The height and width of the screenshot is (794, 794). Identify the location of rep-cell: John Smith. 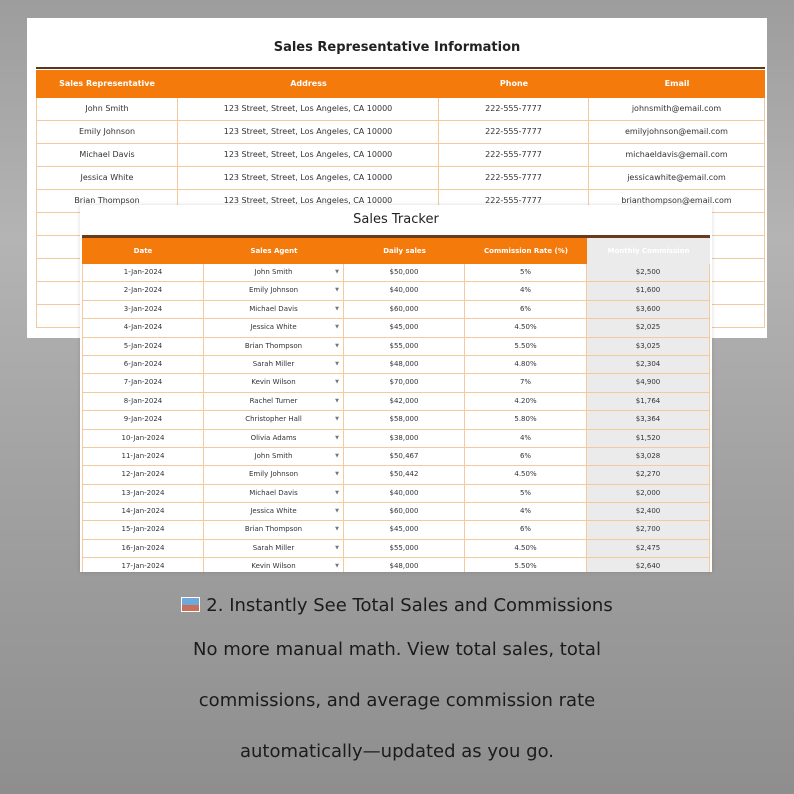
(107, 109).